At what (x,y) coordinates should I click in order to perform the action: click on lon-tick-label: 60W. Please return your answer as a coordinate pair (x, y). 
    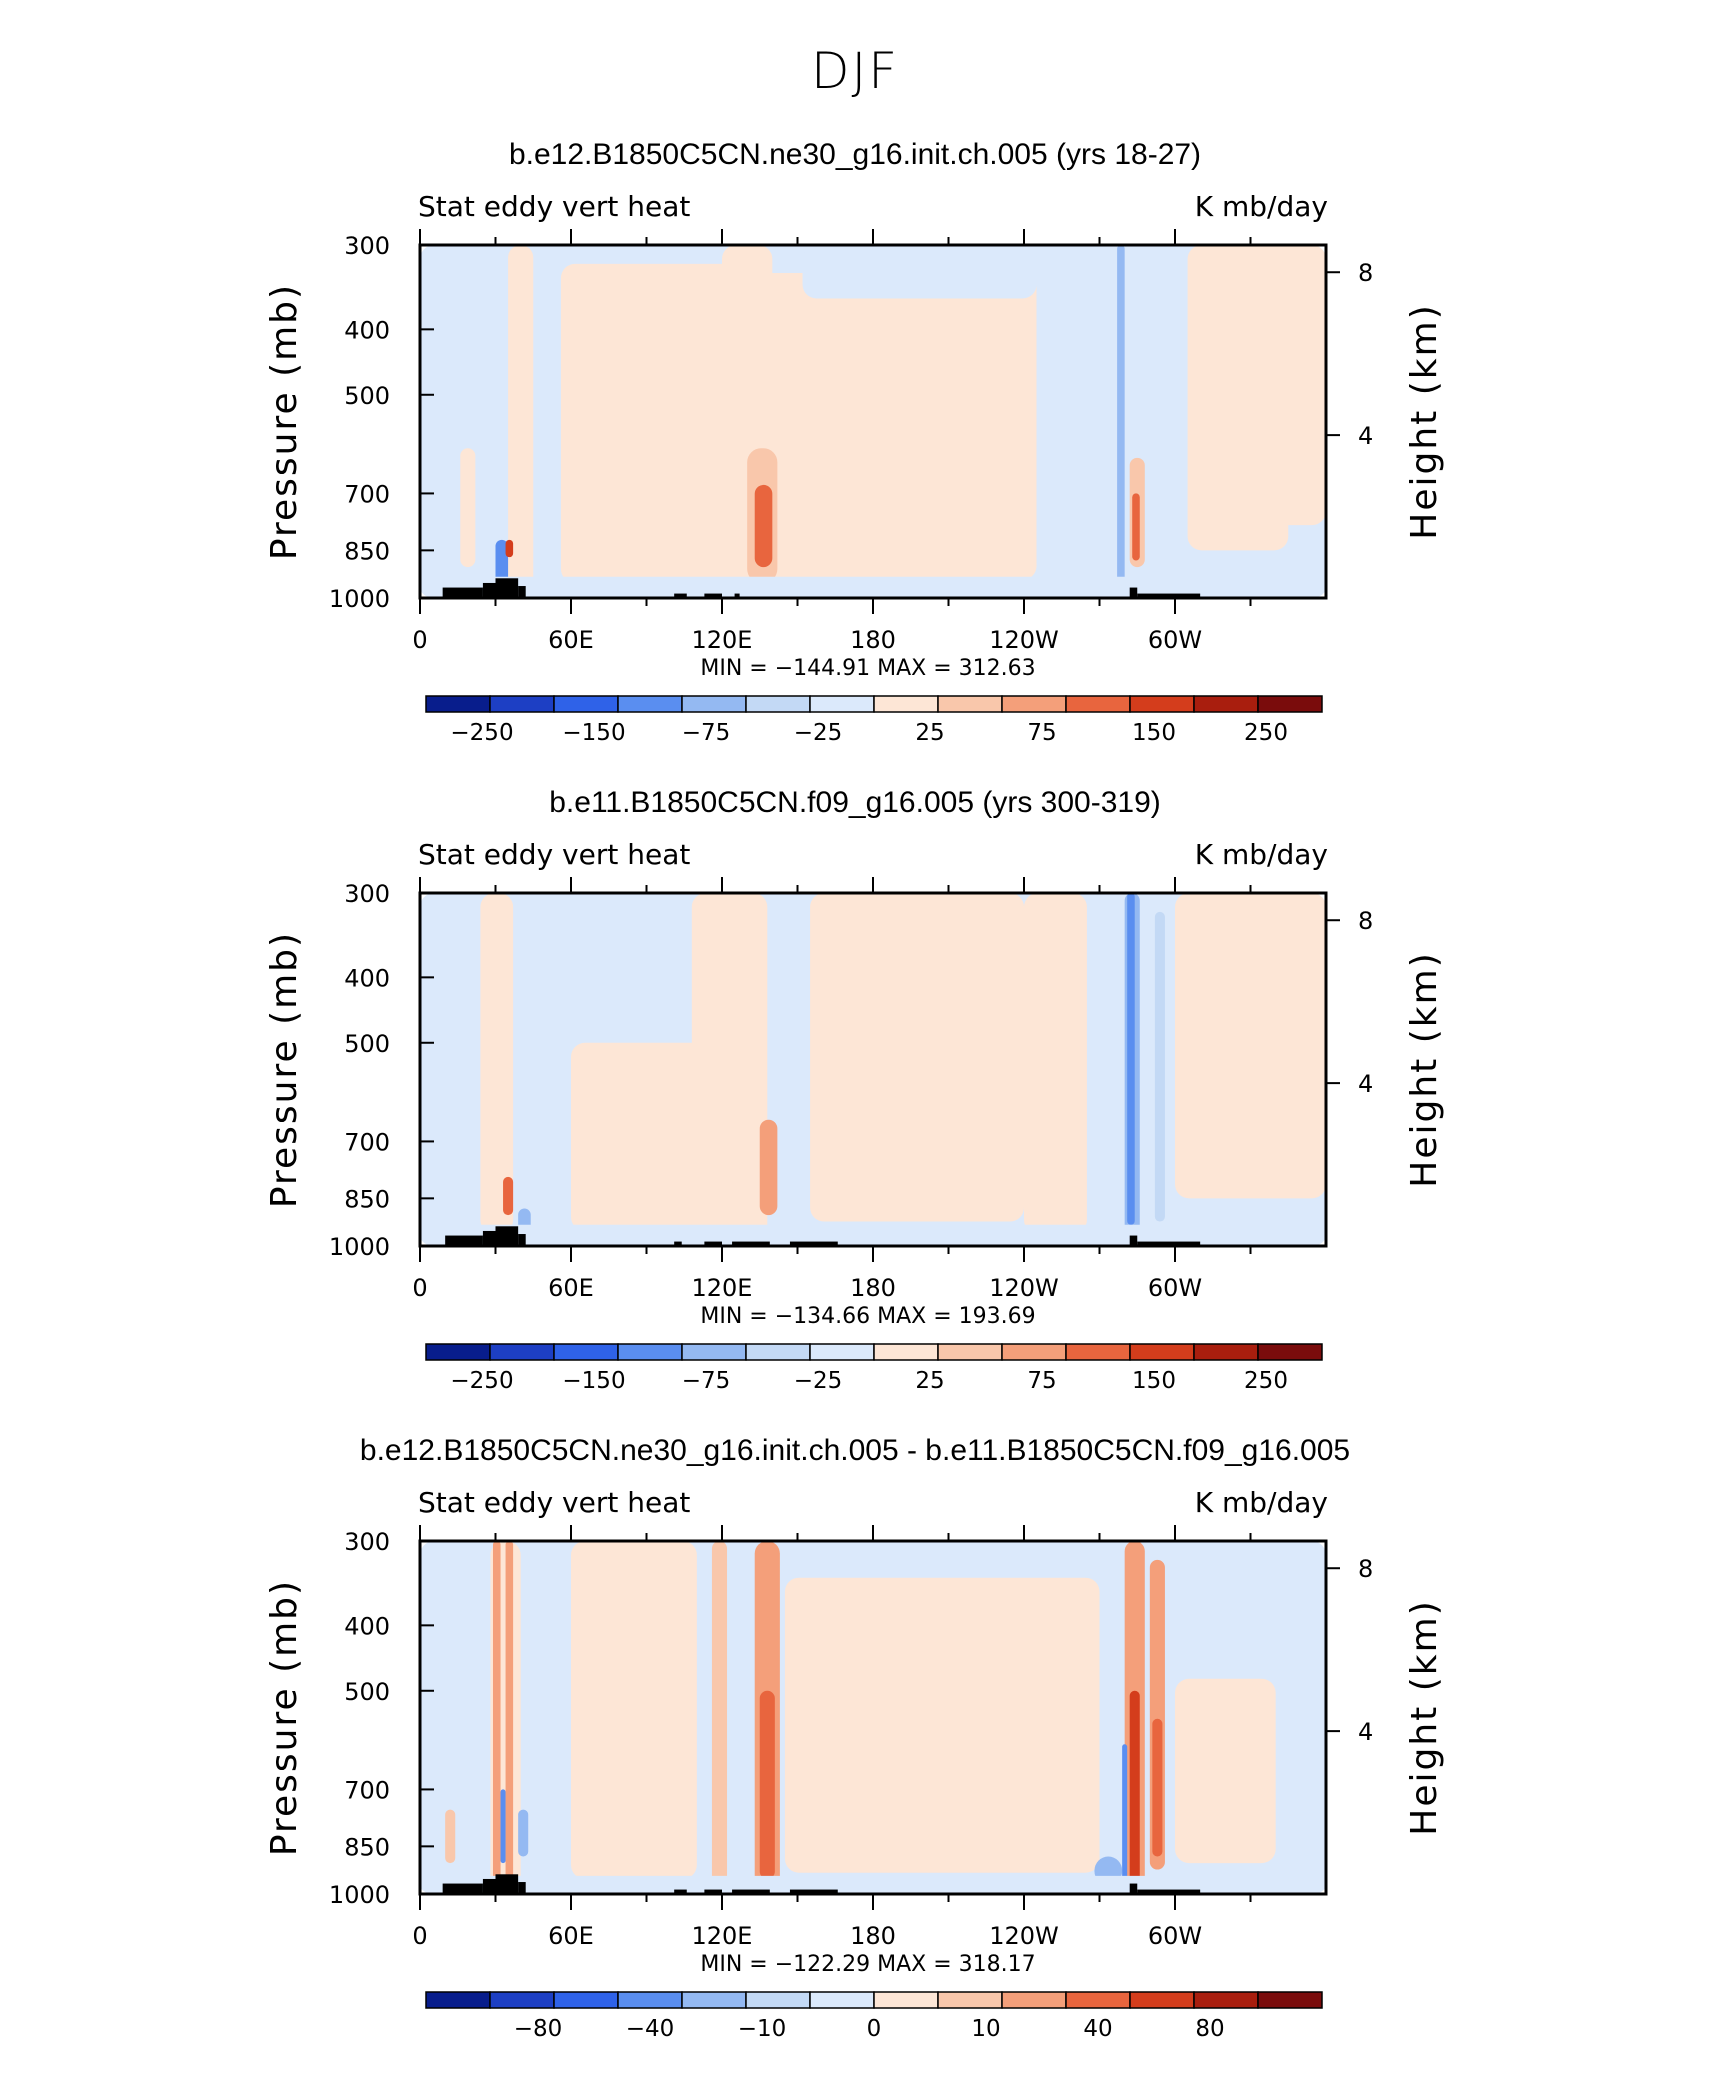
    Looking at the image, I should click on (1175, 1288).